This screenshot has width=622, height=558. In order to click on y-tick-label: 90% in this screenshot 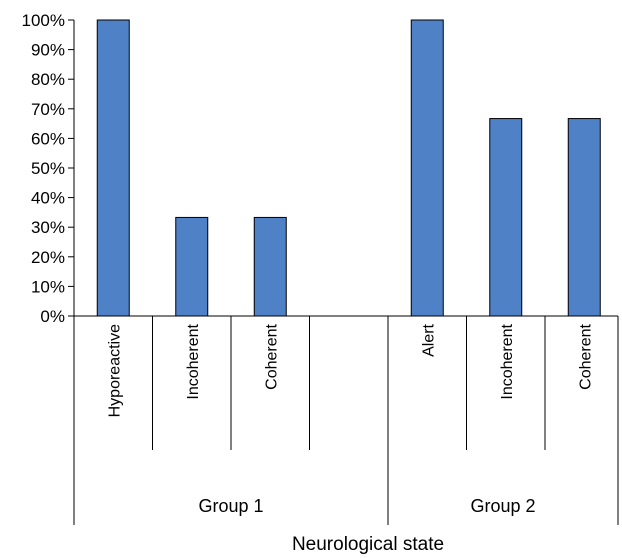, I will do `click(48, 50)`.